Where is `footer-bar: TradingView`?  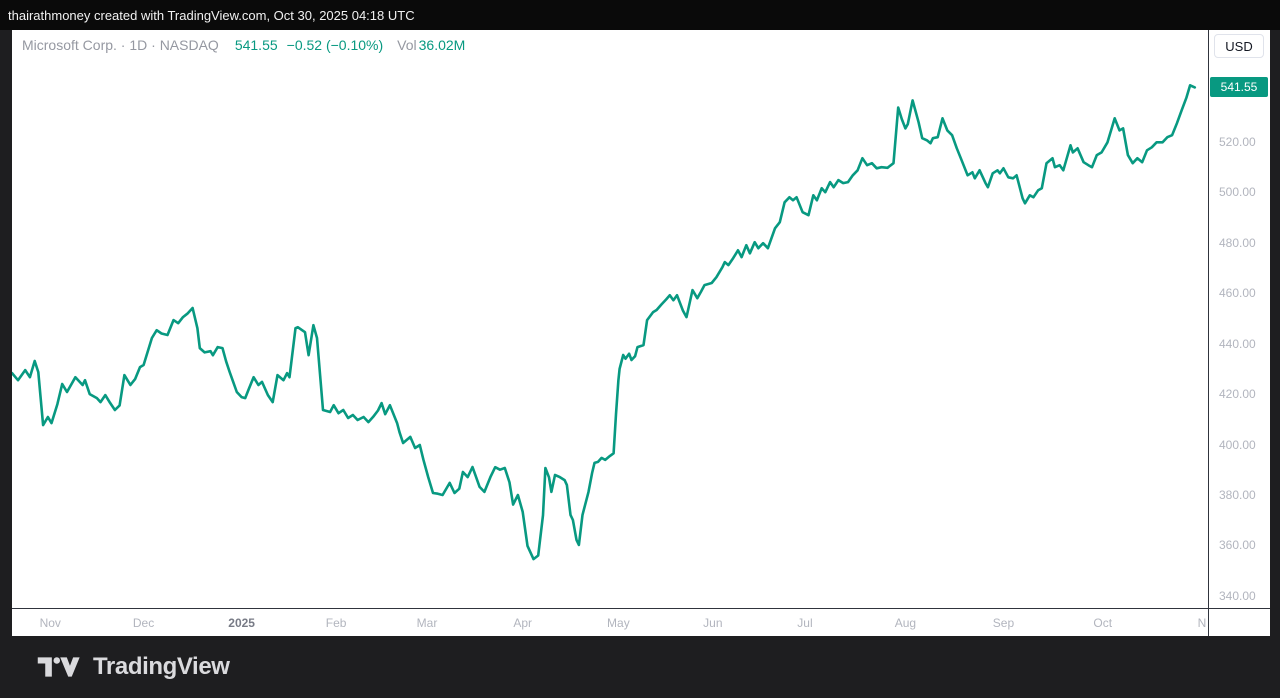
footer-bar: TradingView is located at coordinates (640, 667).